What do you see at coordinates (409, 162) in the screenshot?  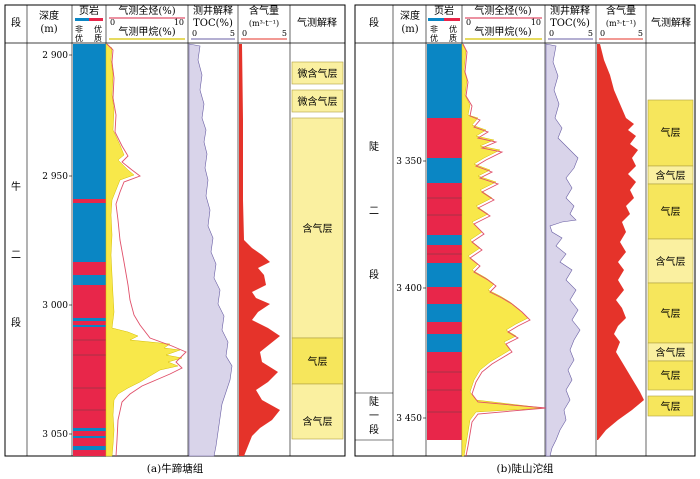 I see `depth-tick-3350: 3 350` at bounding box center [409, 162].